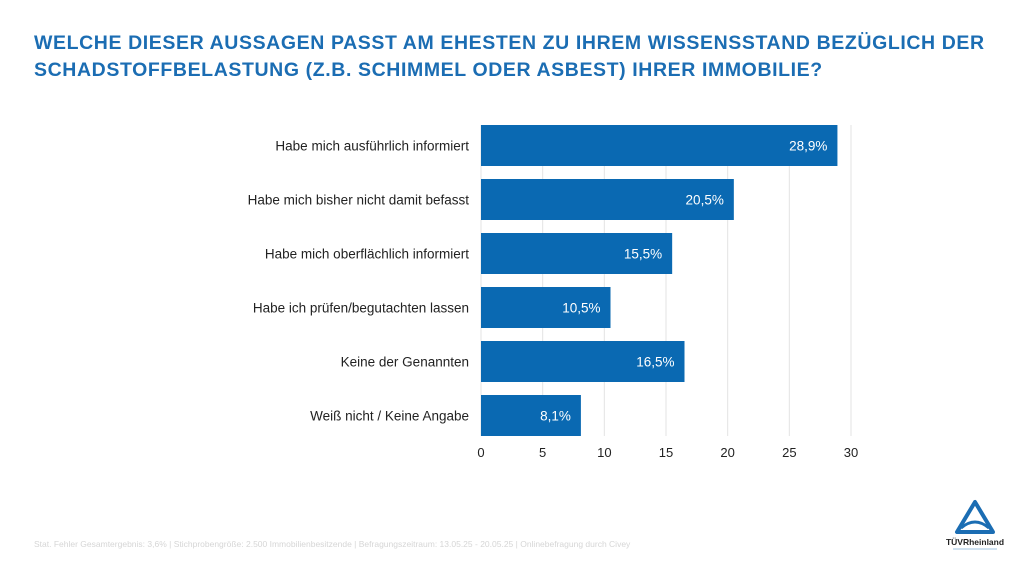 The height and width of the screenshot is (576, 1024). Describe the element at coordinates (705, 200) in the screenshot. I see `data-label: 20,5%` at that location.